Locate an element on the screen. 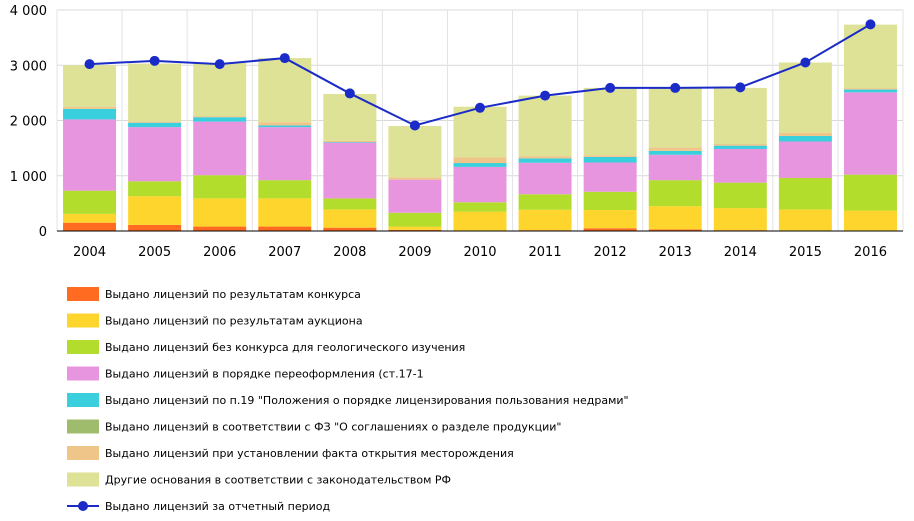 The image size is (914, 521). legend-label-1: Выдано лицензий по результатам конкурса is located at coordinates (233, 294).